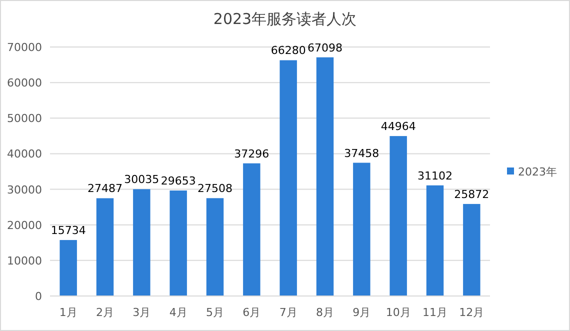  I want to click on xtick: 11月, so click(435, 312).